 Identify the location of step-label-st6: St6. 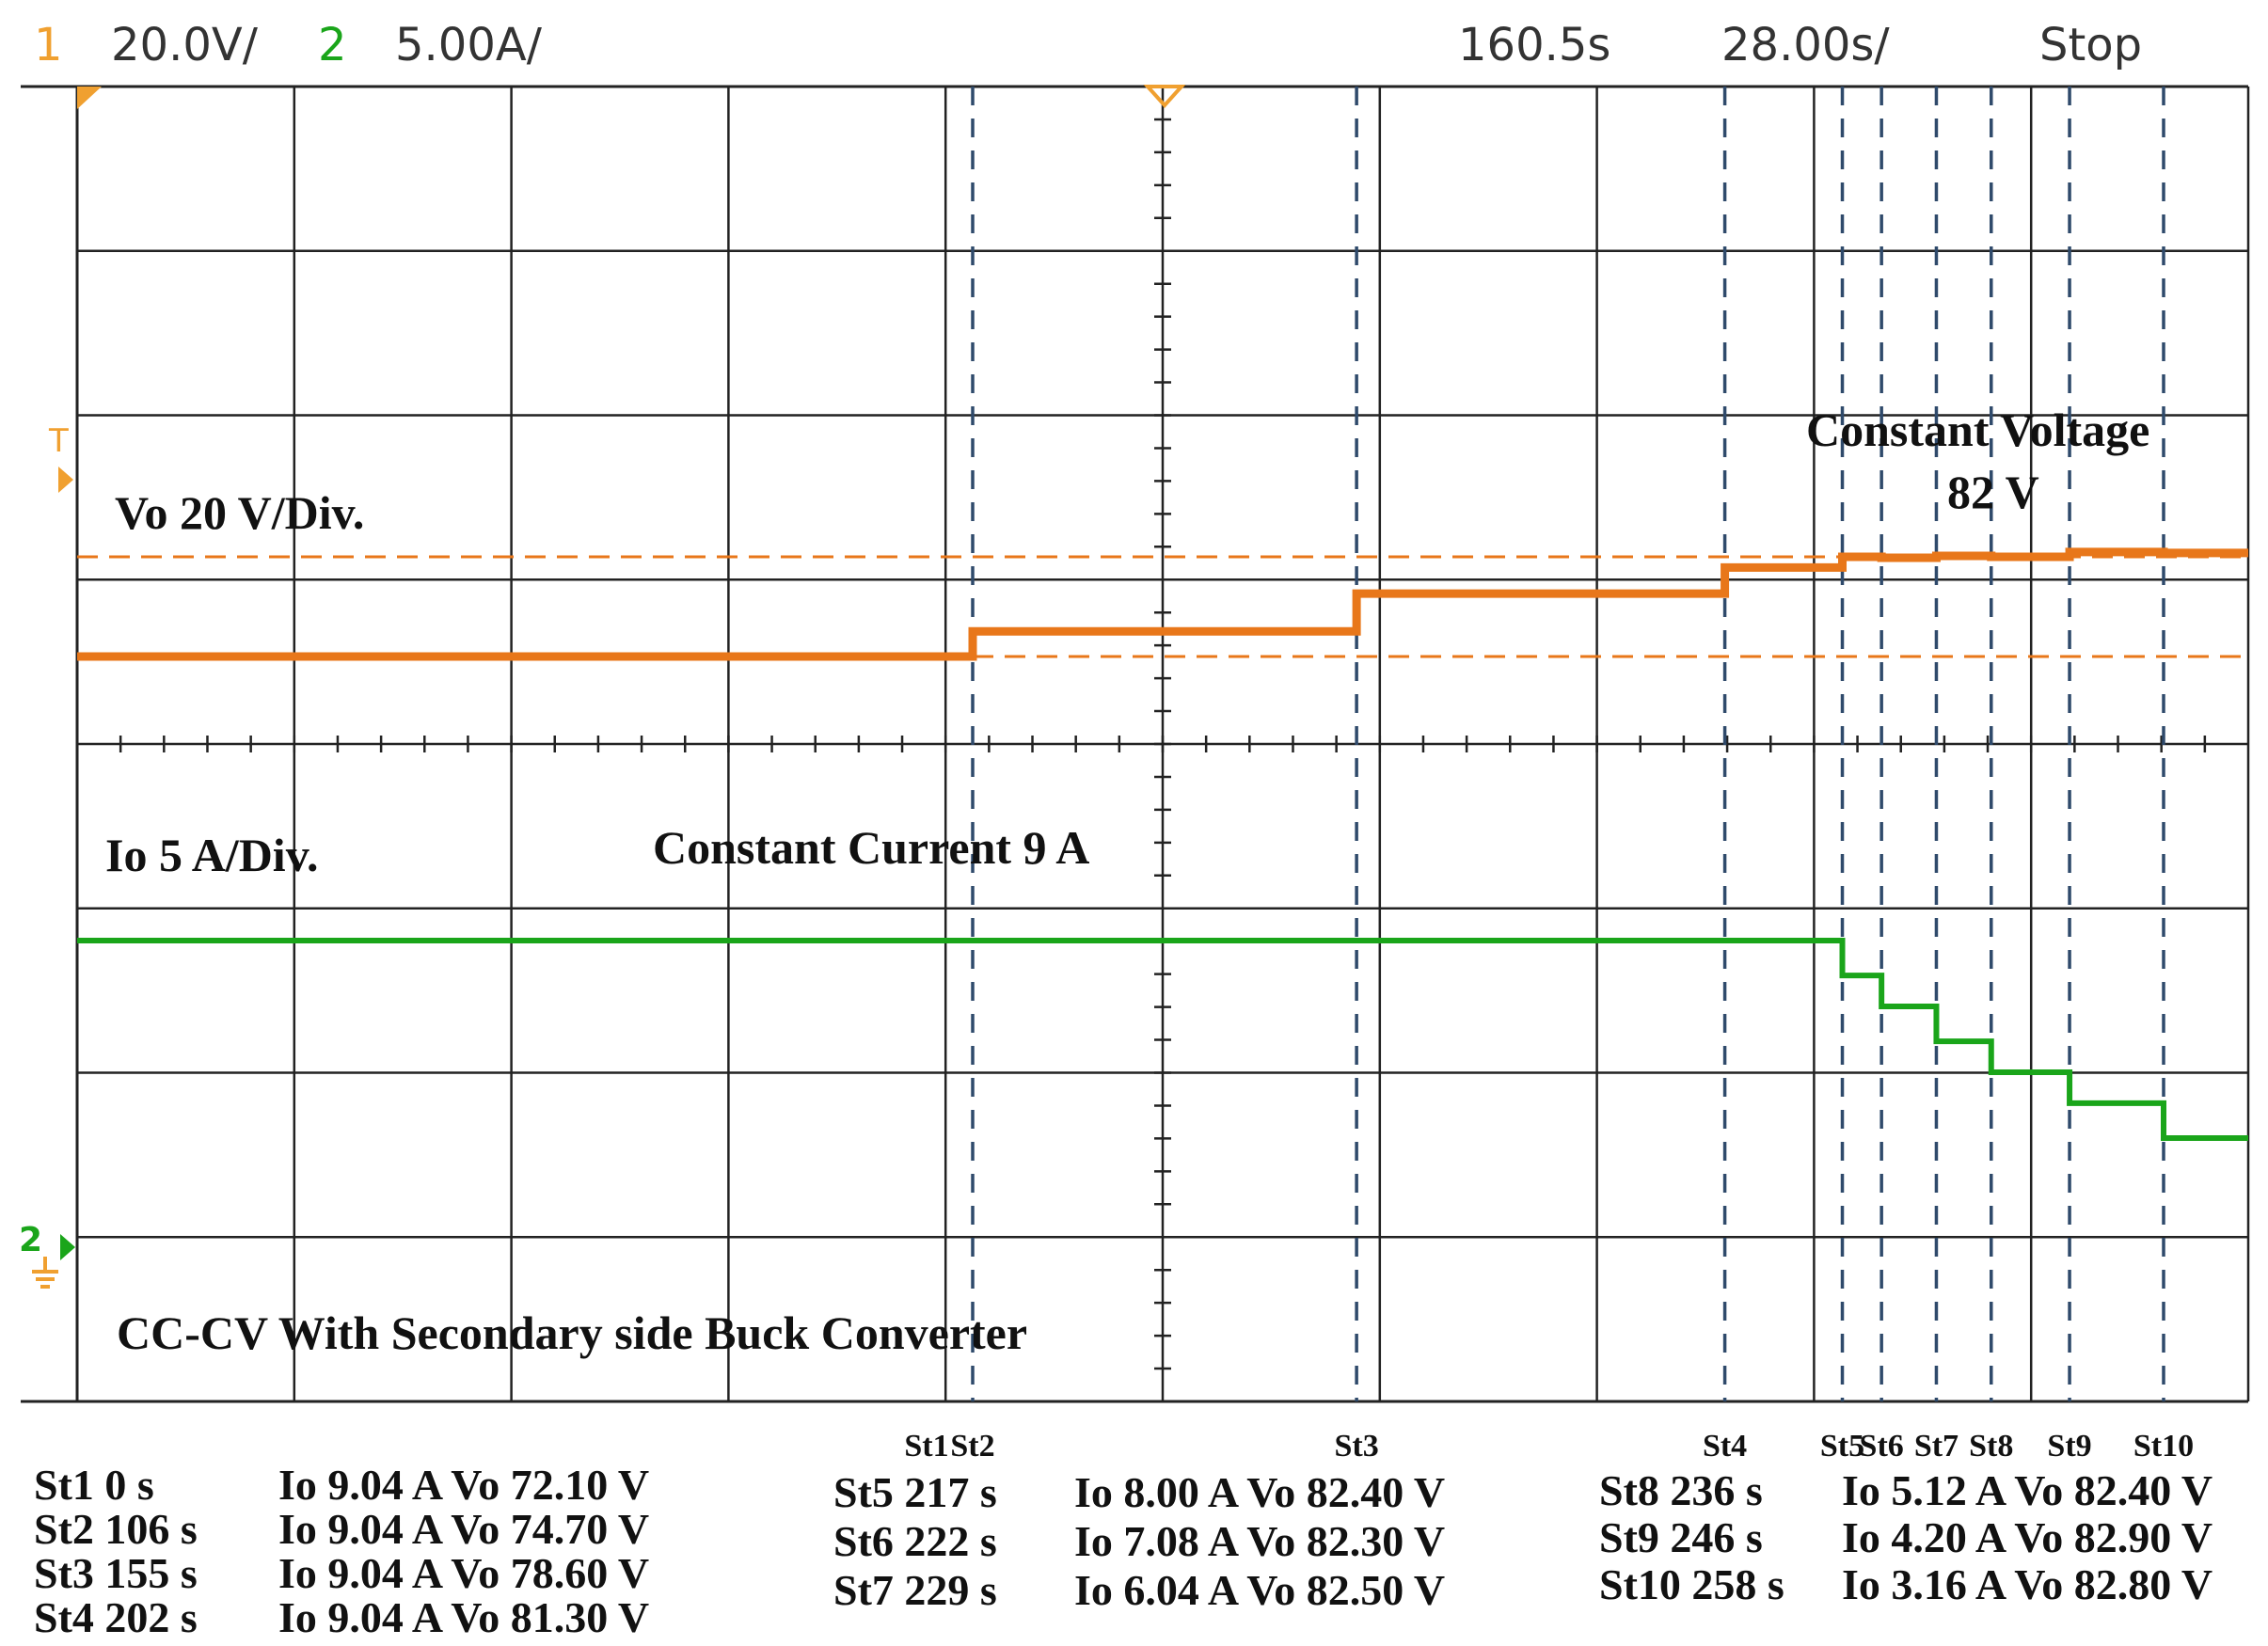
(1882, 1446).